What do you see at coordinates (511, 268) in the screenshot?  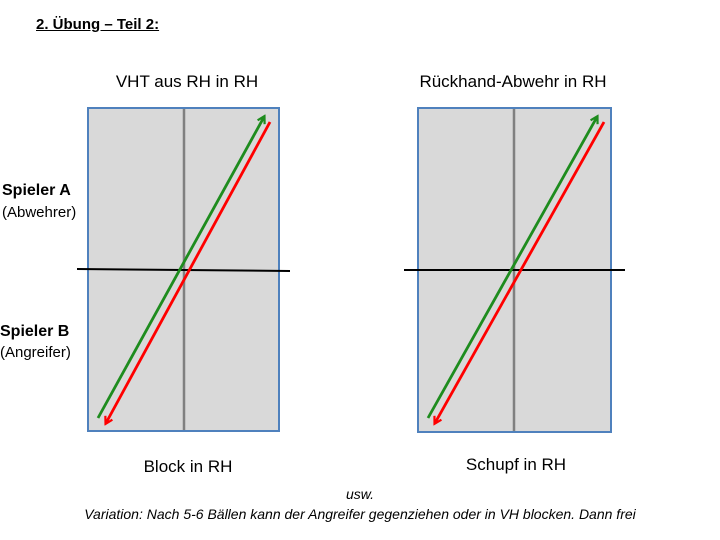 I see `table-2-arrow-green` at bounding box center [511, 268].